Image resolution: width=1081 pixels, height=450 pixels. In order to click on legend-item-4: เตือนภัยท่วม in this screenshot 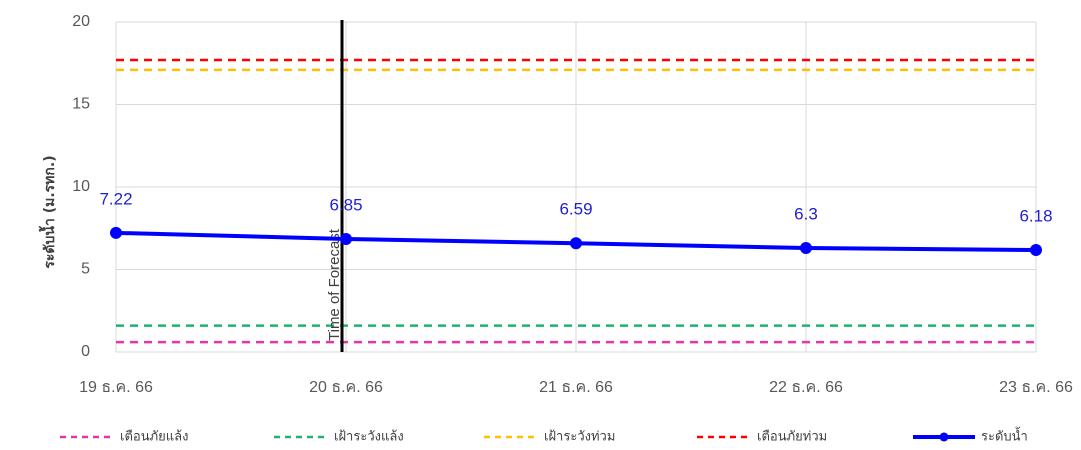, I will do `click(762, 437)`.